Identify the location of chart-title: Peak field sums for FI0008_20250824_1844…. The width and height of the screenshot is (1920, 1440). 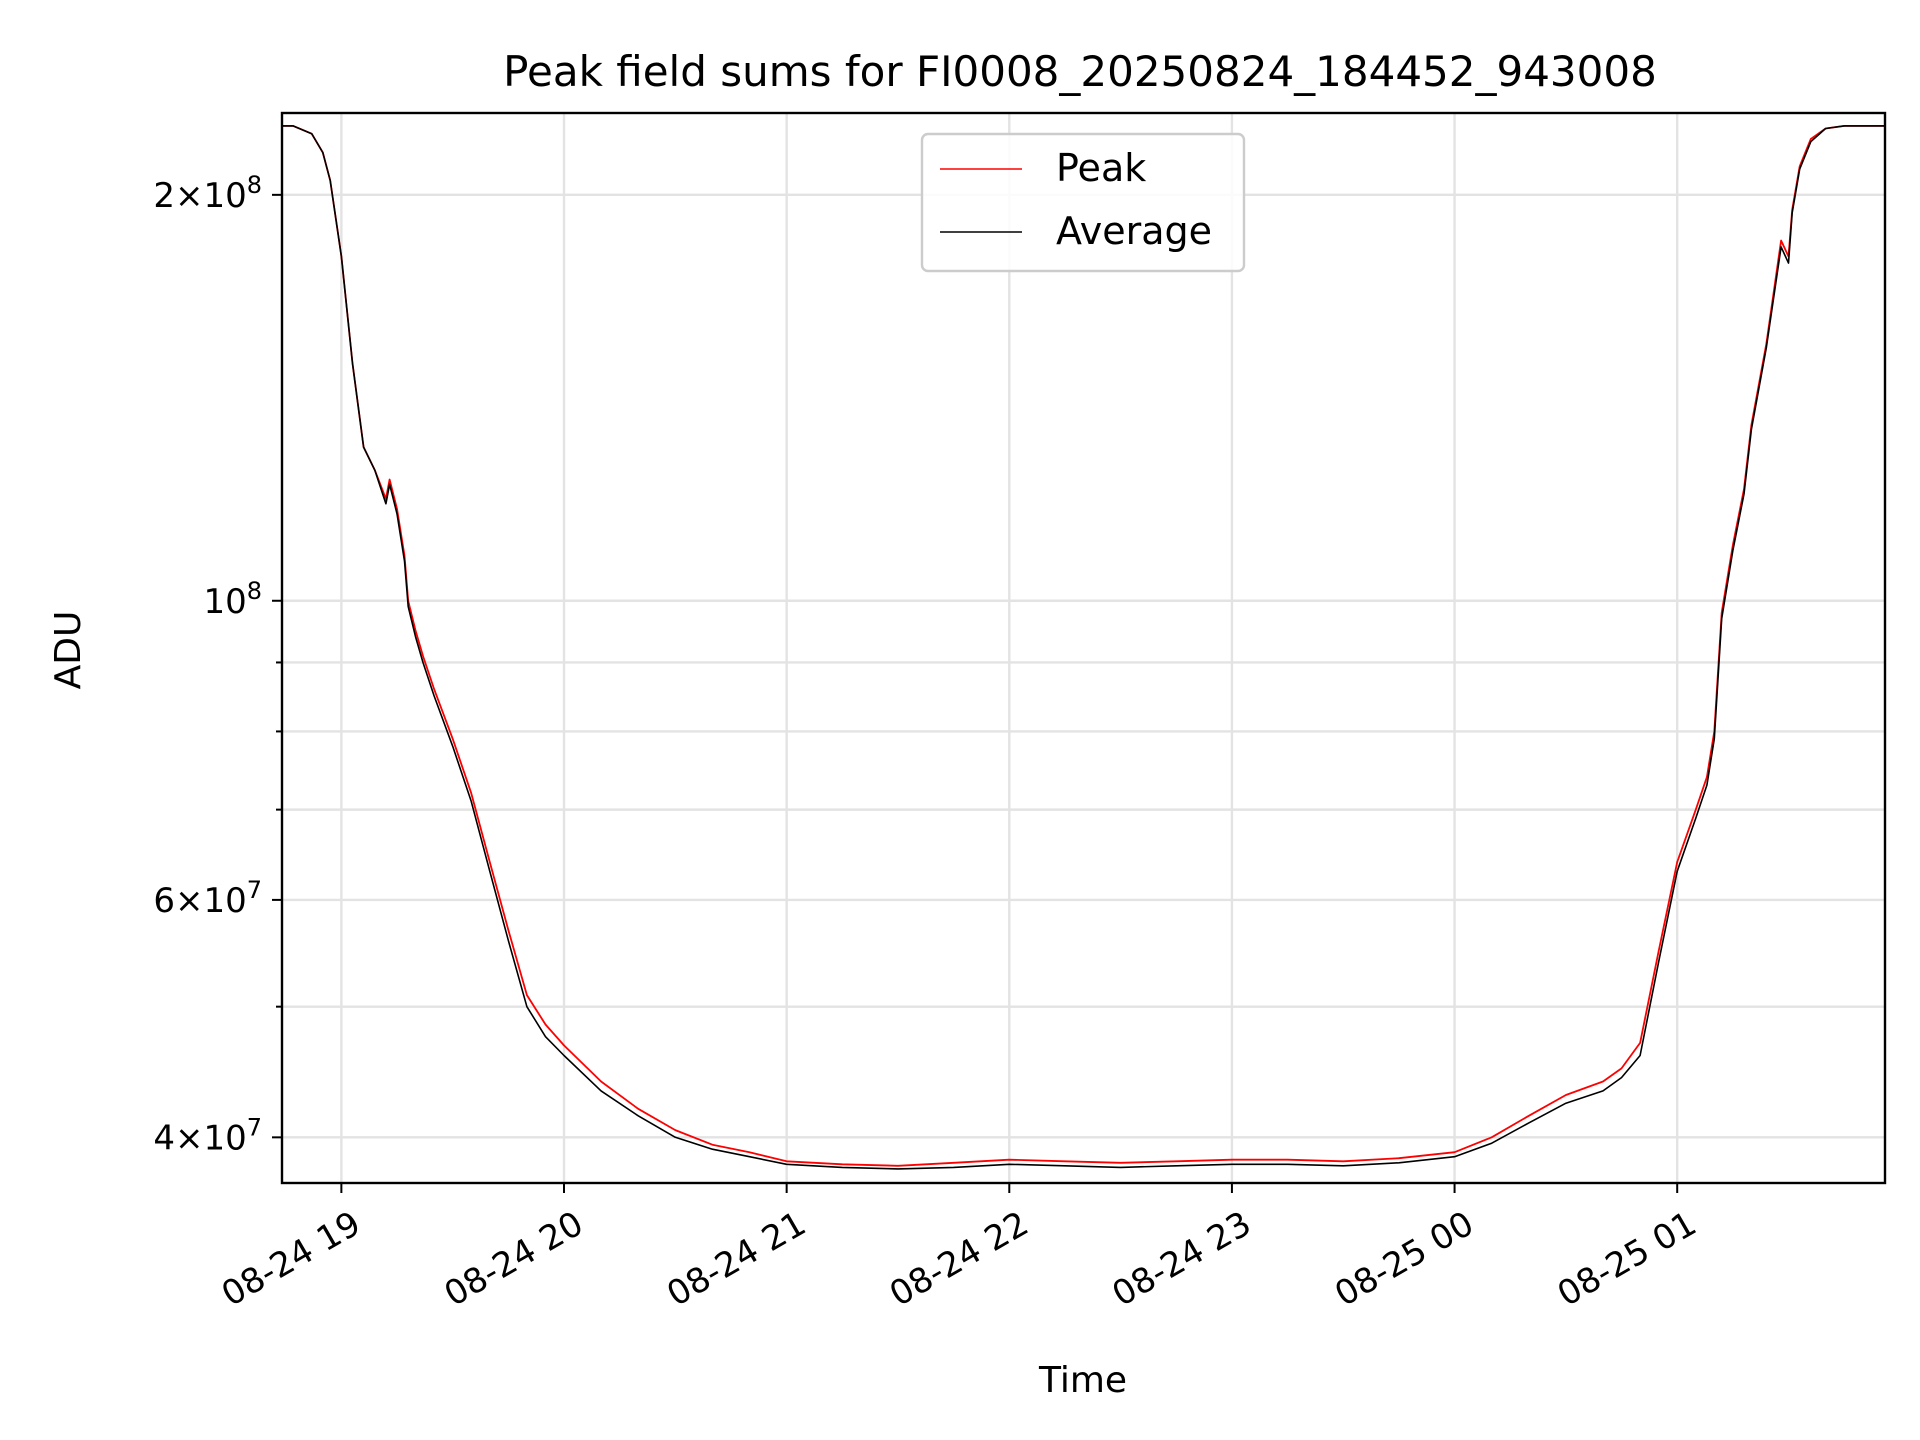
(1080, 71).